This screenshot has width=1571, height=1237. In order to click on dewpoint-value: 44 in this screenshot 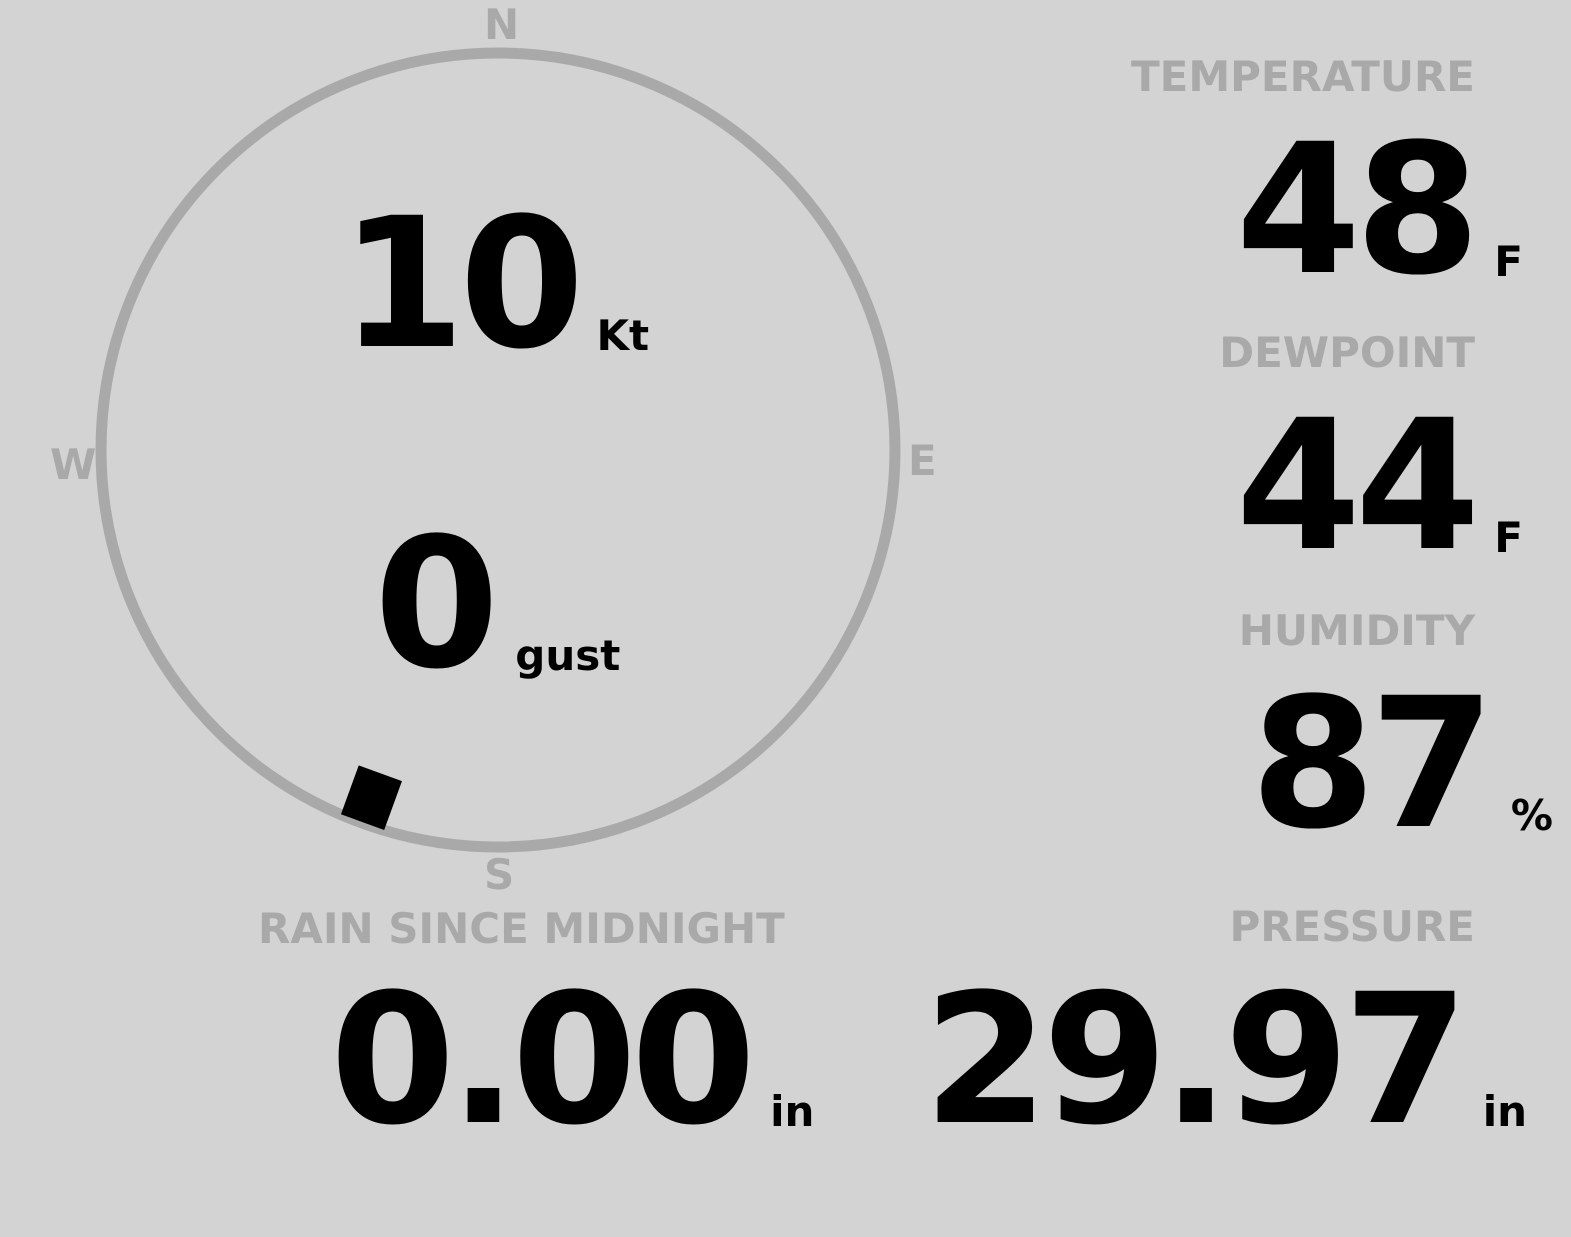, I will do `click(1357, 486)`.